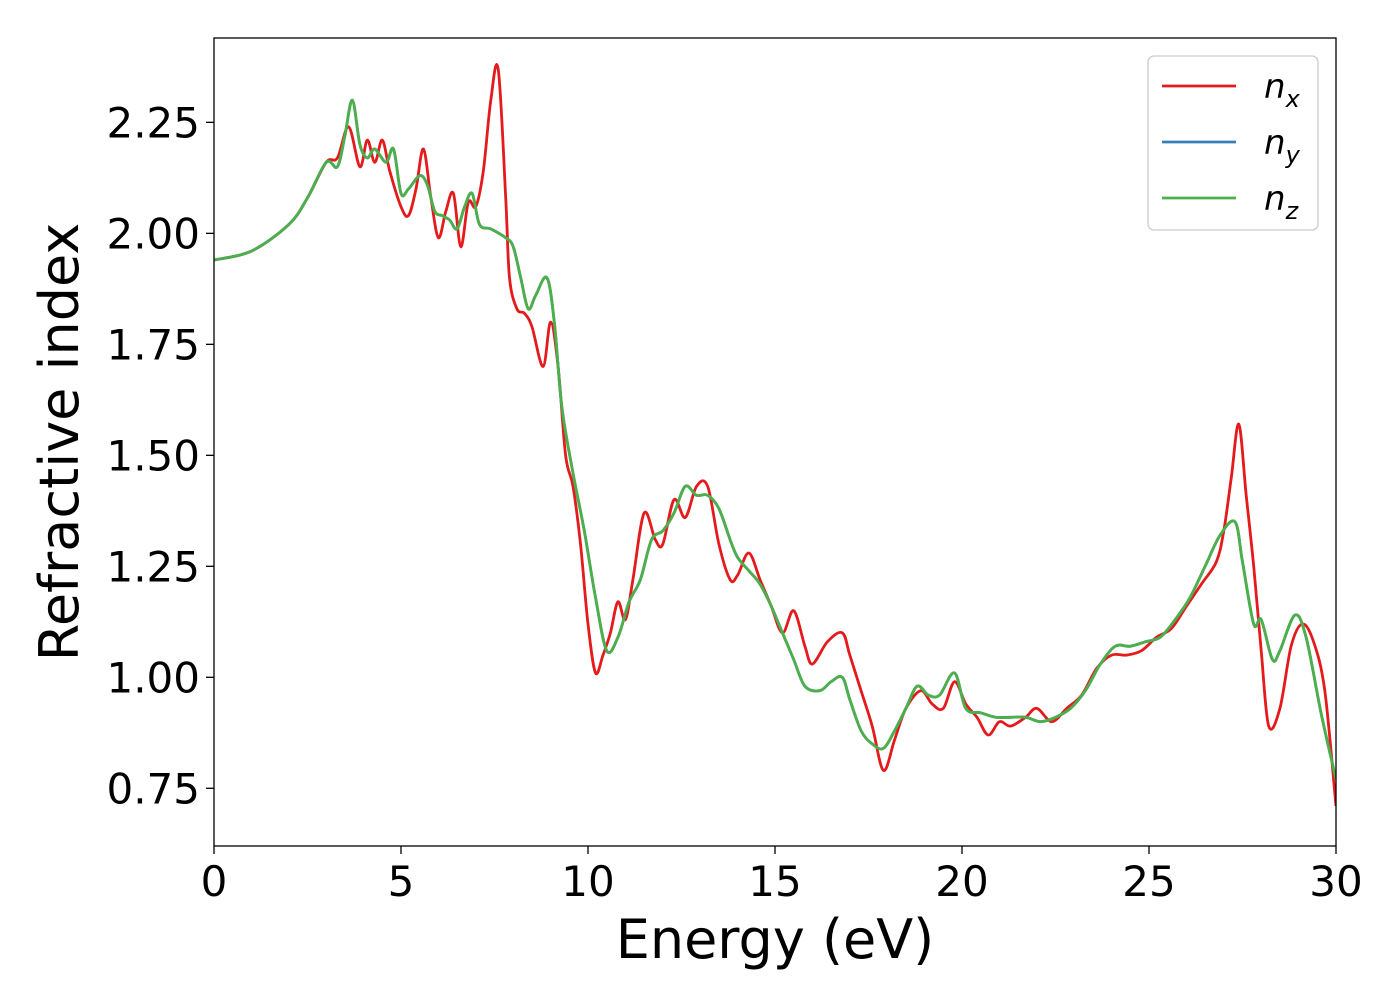  I want to click on y-tick-label: 2.00, so click(153, 233).